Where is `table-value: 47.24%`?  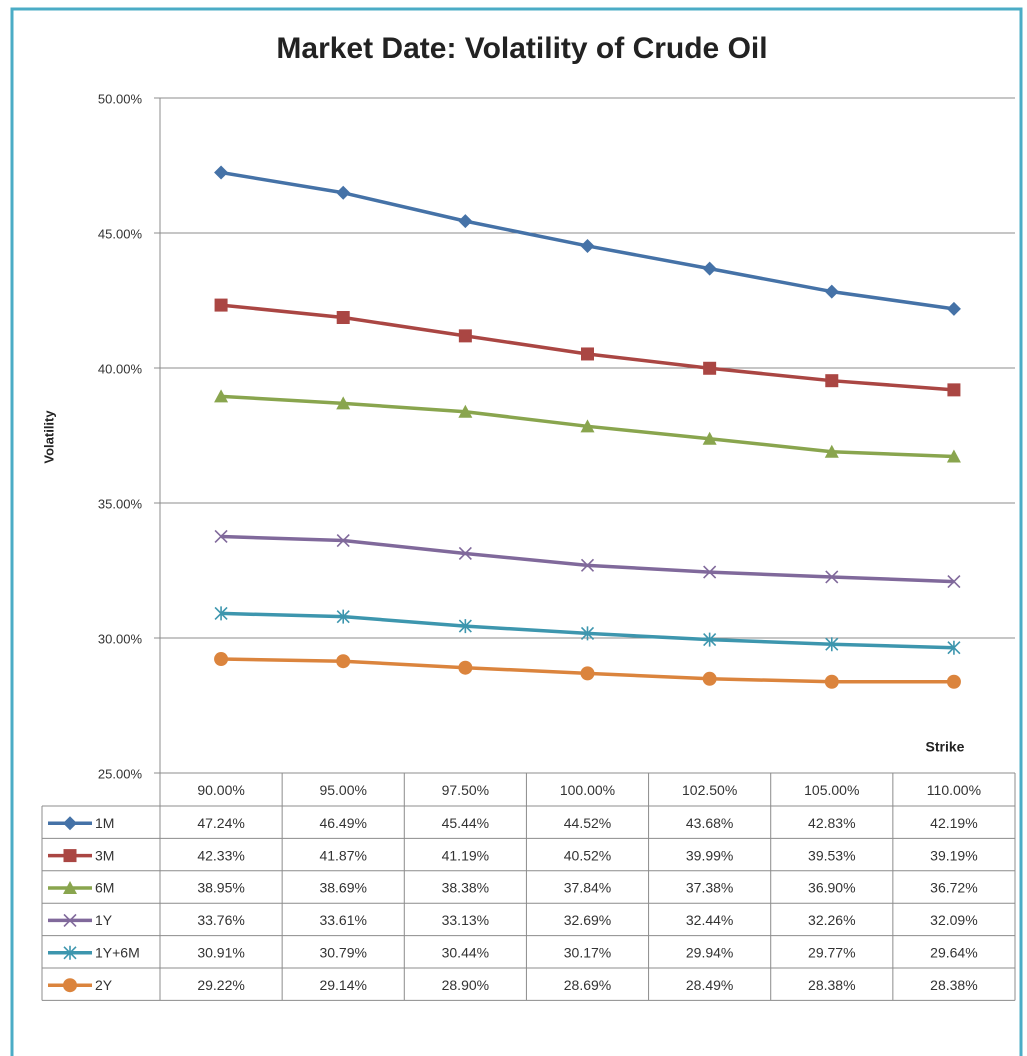 table-value: 47.24% is located at coordinates (220, 823).